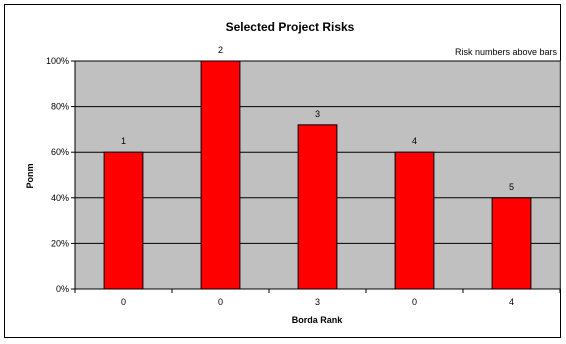 This screenshot has height=344, width=566. What do you see at coordinates (506, 52) in the screenshot?
I see `chart-annotation: Risk numbers above bars` at bounding box center [506, 52].